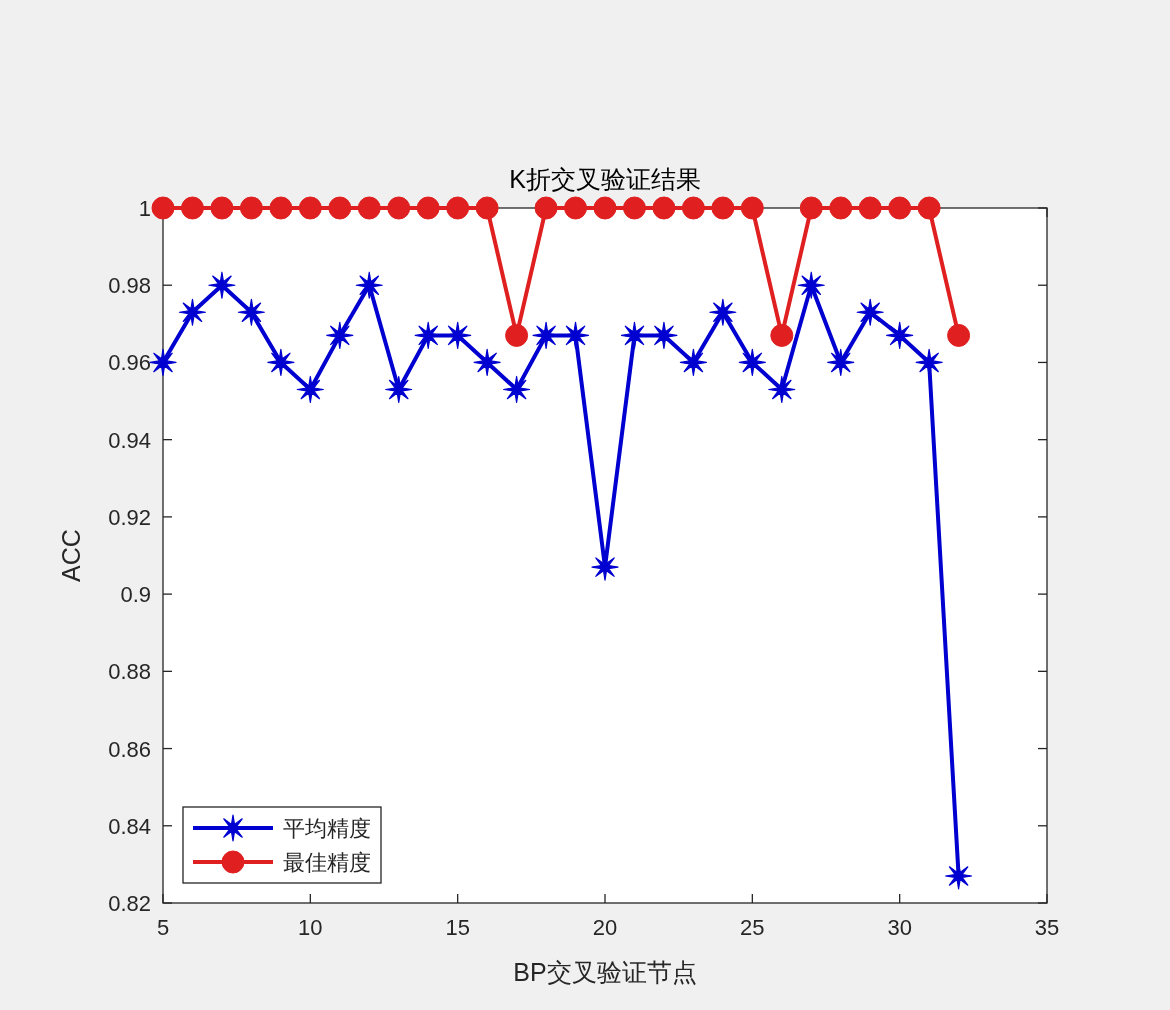 This screenshot has height=1010, width=1170. What do you see at coordinates (129, 672) in the screenshot?
I see `y-tick-label: 0.88` at bounding box center [129, 672].